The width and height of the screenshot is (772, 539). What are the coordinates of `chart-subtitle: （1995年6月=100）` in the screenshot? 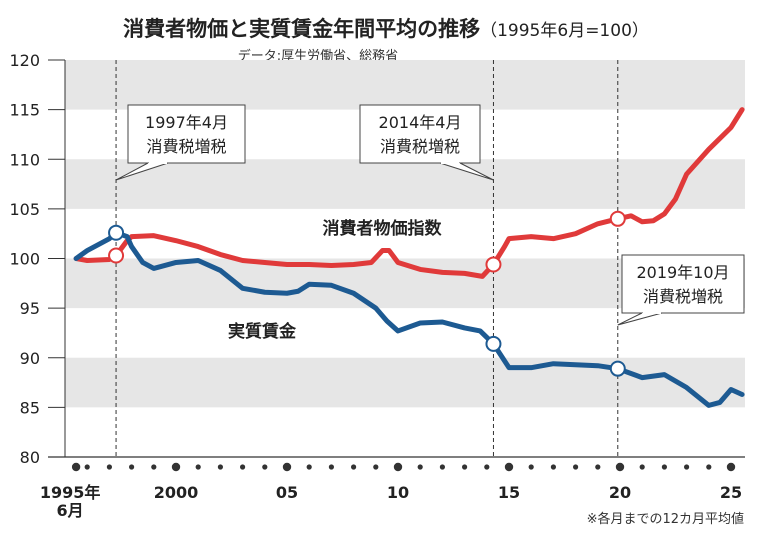 It's located at (564, 31).